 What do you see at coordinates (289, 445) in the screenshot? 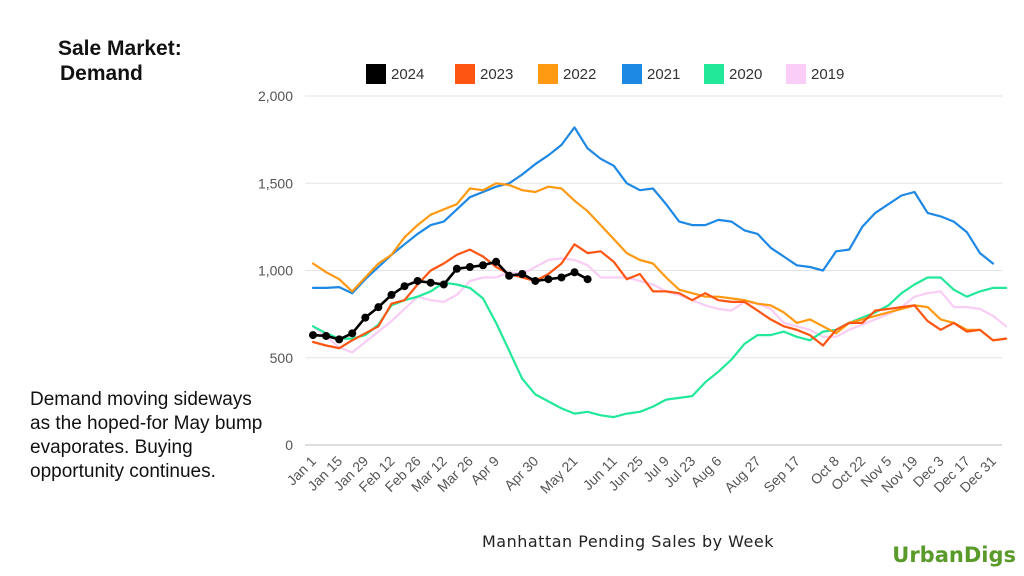
I see `y-tick-label: 0` at bounding box center [289, 445].